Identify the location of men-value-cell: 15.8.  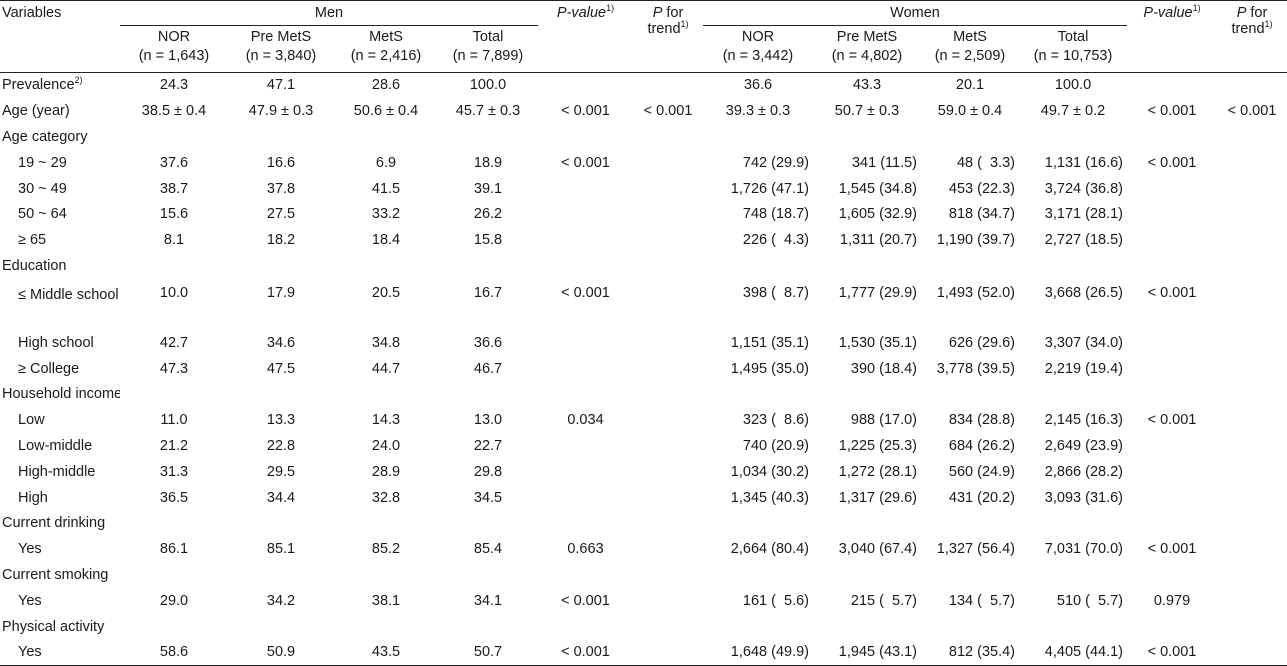
(488, 240).